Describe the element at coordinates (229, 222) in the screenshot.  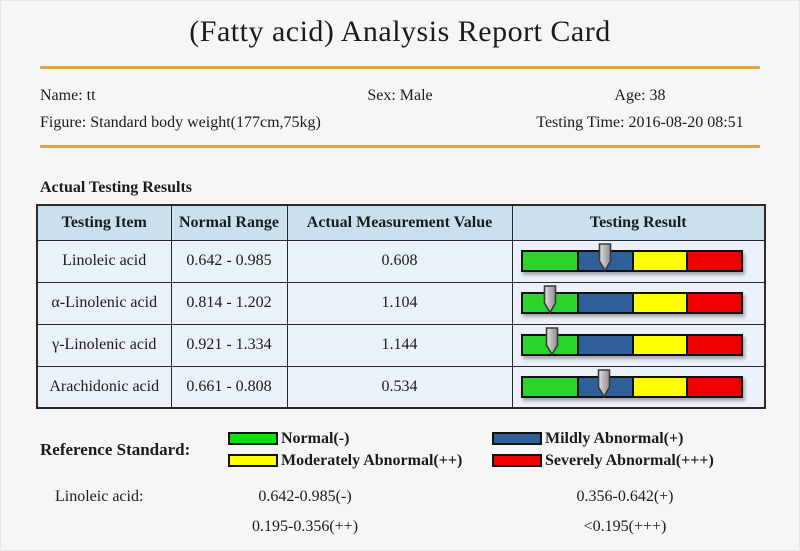
I see `col-header-normal-range: Normal Range` at that location.